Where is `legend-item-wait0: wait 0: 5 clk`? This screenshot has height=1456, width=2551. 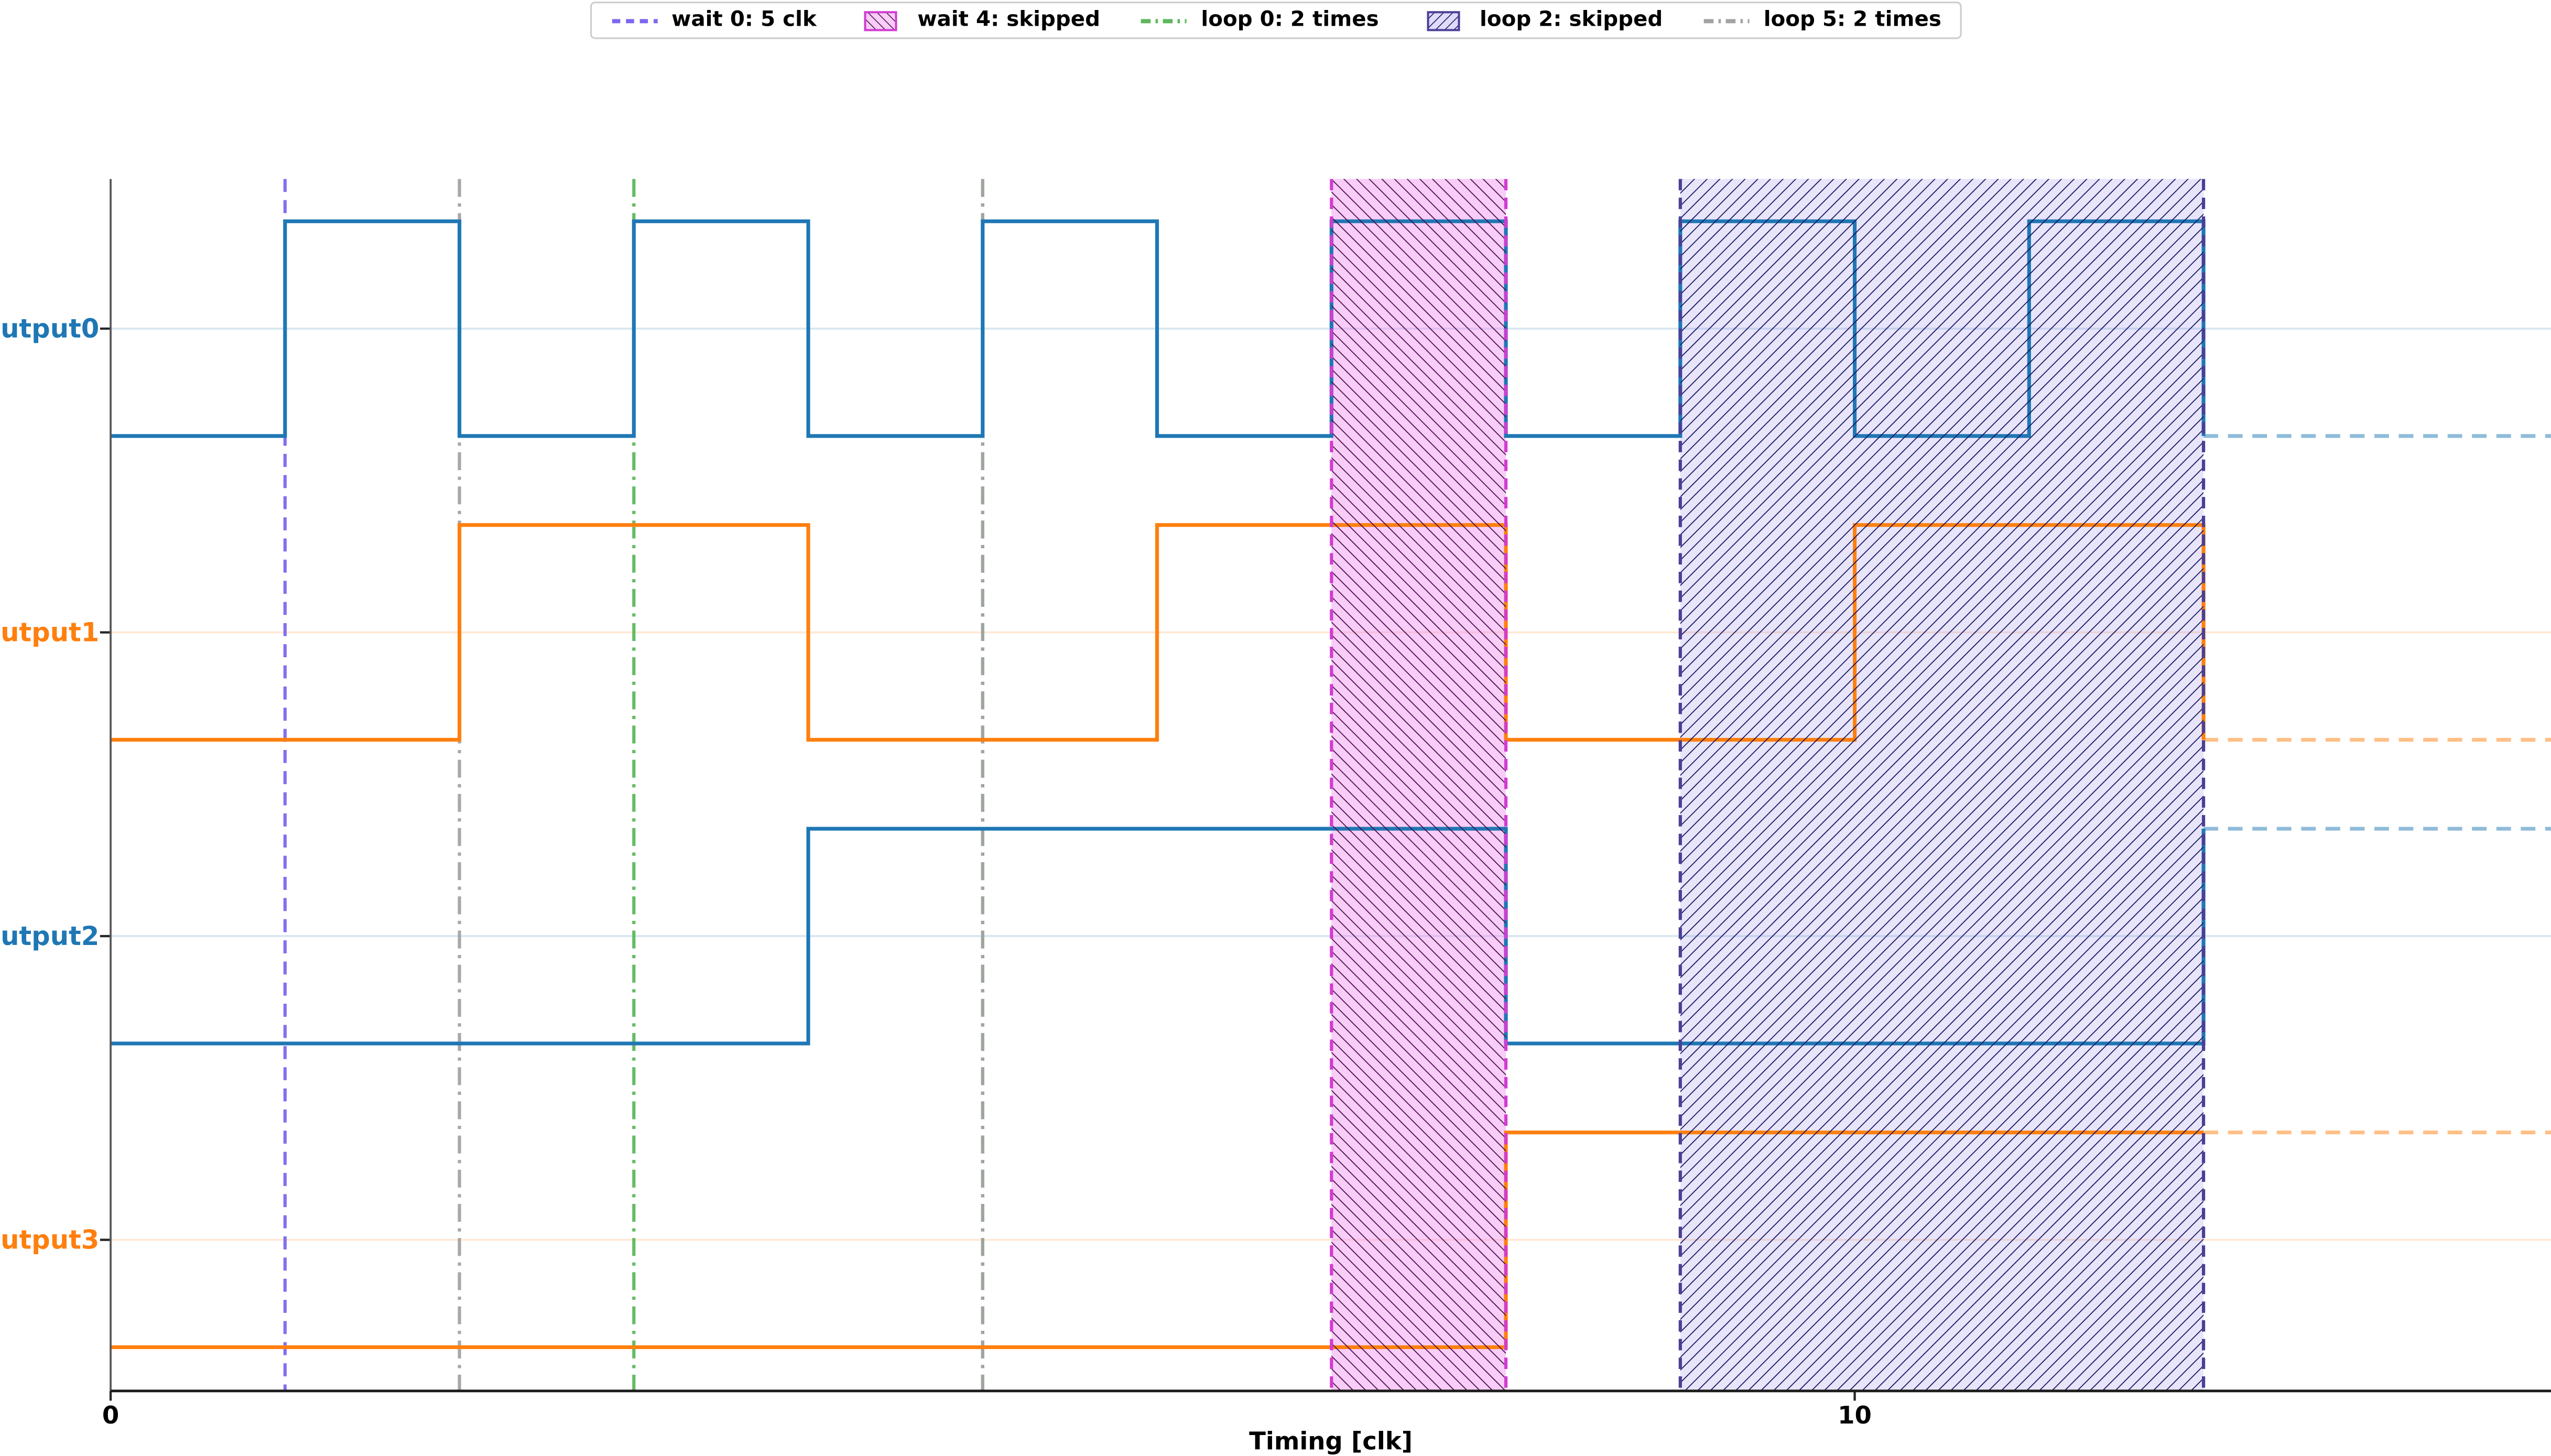
legend-item-wait0: wait 0: 5 clk is located at coordinates (713, 20).